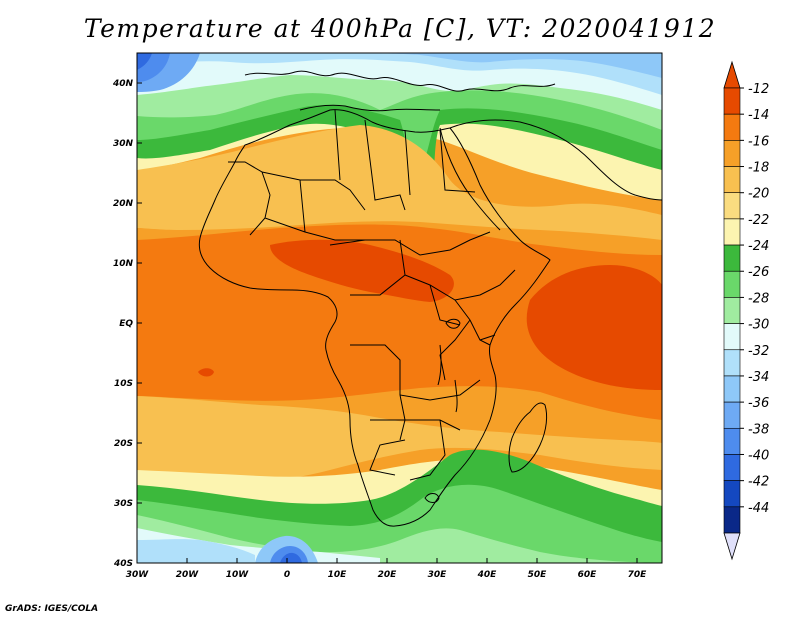 This screenshot has width=800, height=618. What do you see at coordinates (123, 504) in the screenshot?
I see `lat-tick-label: 30S` at bounding box center [123, 504].